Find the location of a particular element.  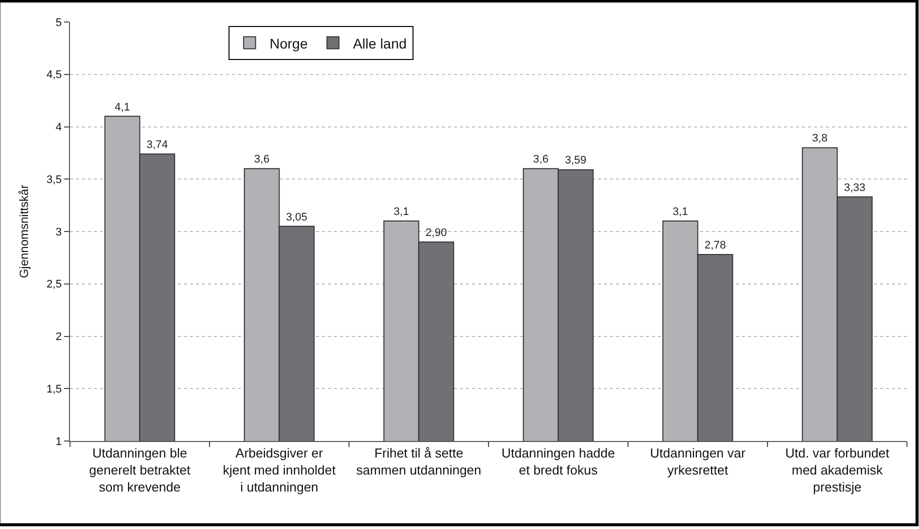

x-tick-label: Utdanningen ble generelt betraktet som krevende is located at coordinates (140, 470).